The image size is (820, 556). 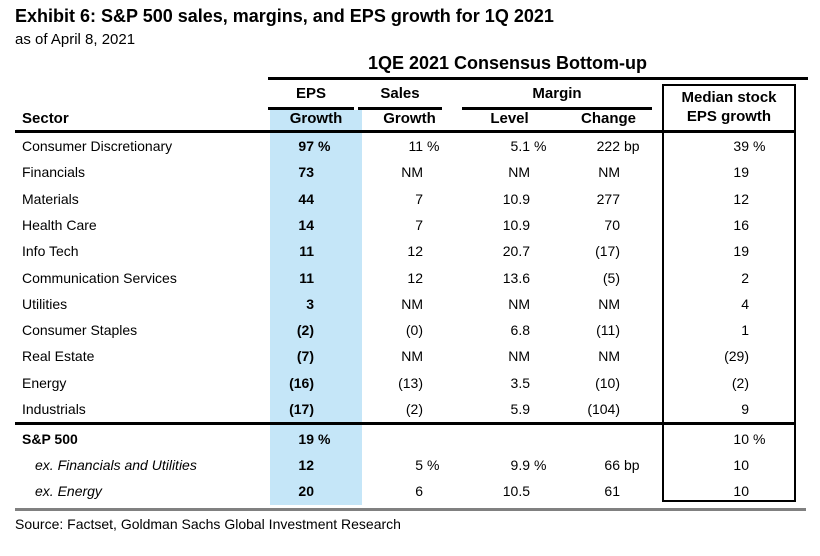 I want to click on margin-level-cell: 5.9, so click(x=509, y=409).